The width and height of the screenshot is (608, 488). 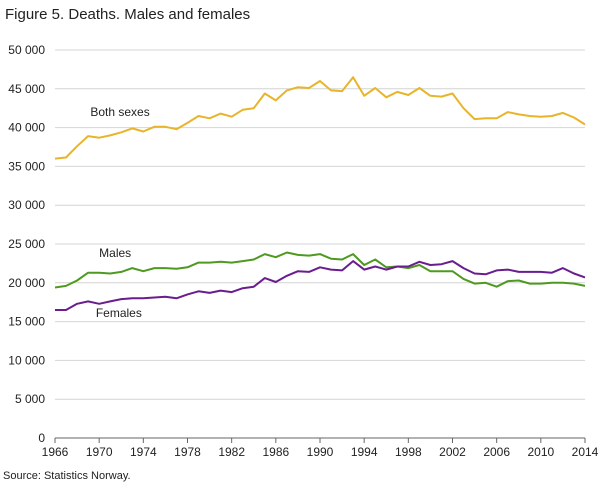 I want to click on x-tick-label: 1974, so click(x=143, y=452).